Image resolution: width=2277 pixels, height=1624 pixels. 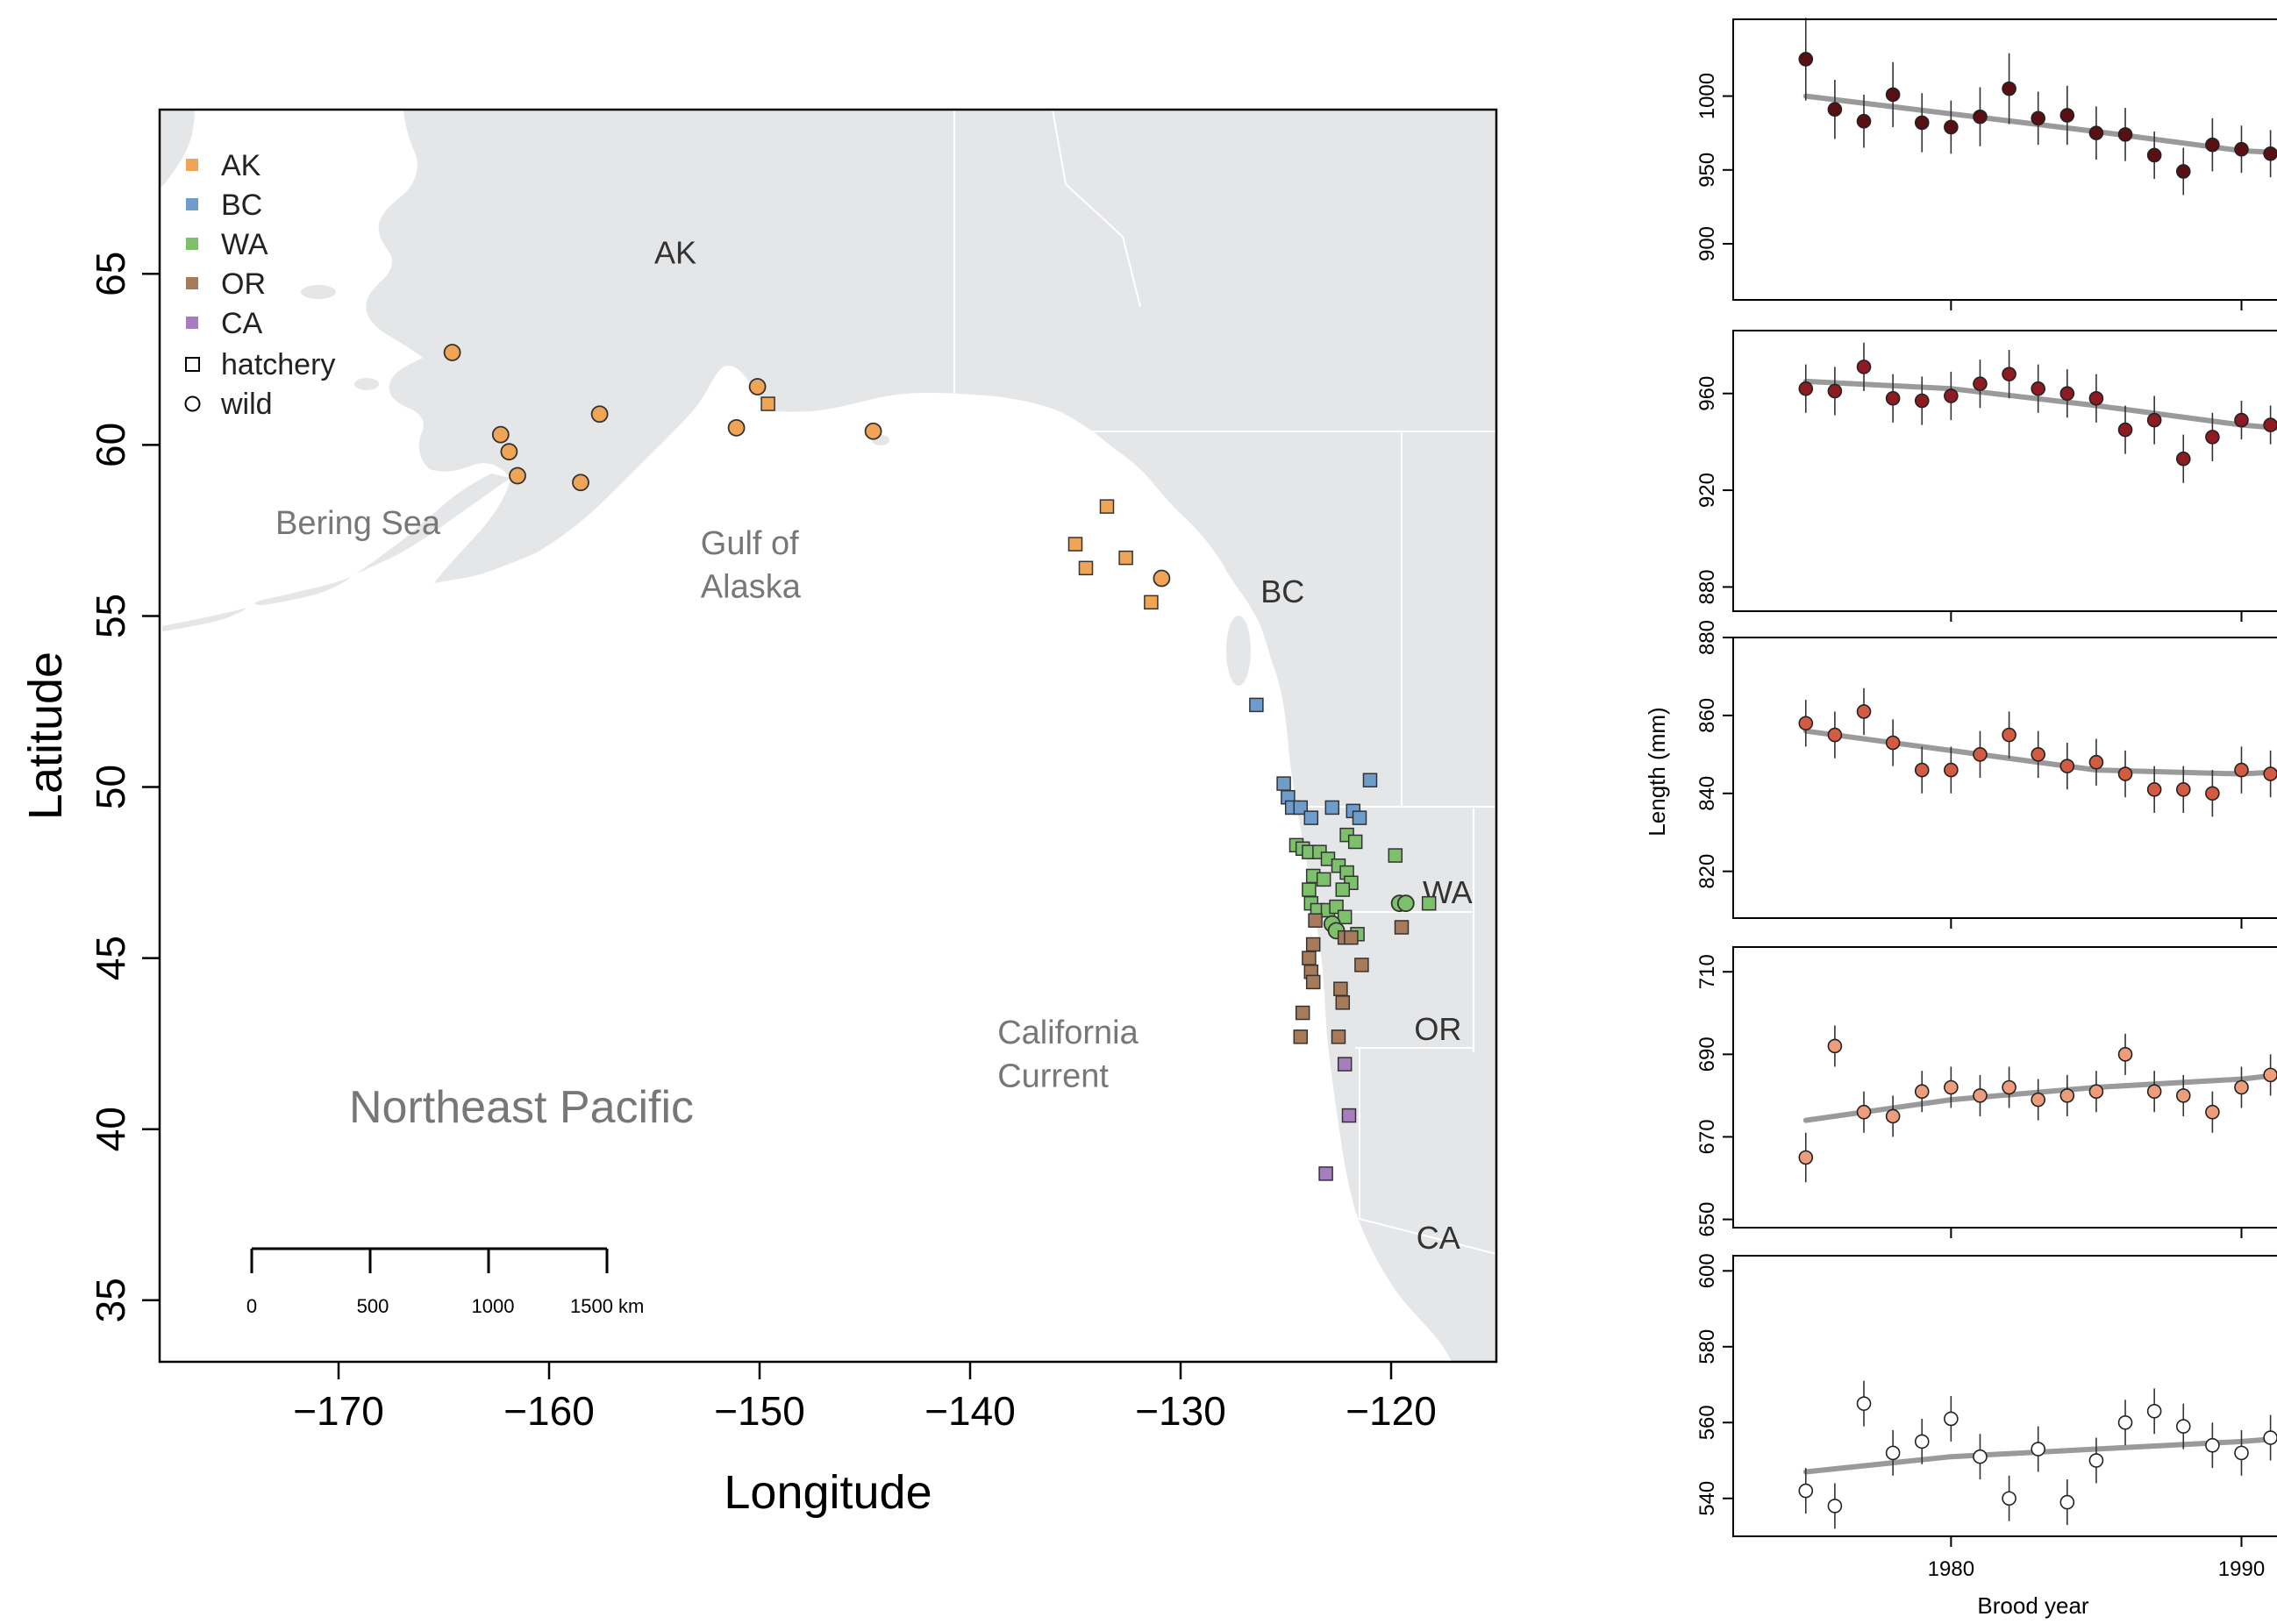 I want to click on legend-label-bc: BC, so click(x=241, y=206).